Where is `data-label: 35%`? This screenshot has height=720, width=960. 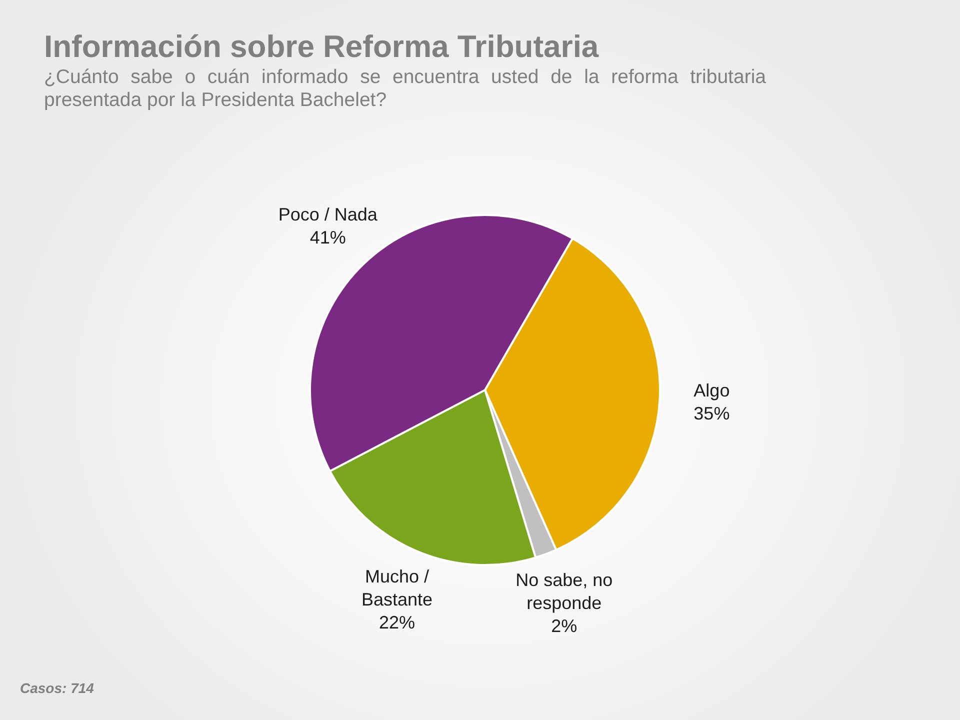
data-label: 35% is located at coordinates (712, 413).